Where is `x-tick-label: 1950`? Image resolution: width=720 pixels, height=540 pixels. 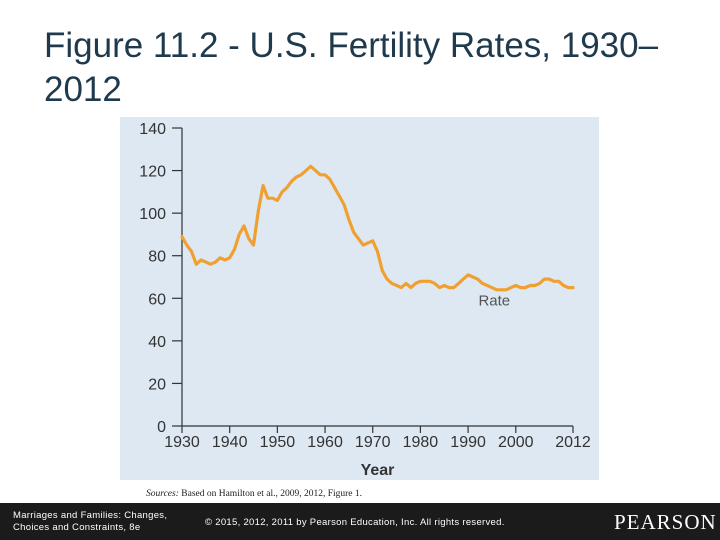 x-tick-label: 1950 is located at coordinates (278, 442).